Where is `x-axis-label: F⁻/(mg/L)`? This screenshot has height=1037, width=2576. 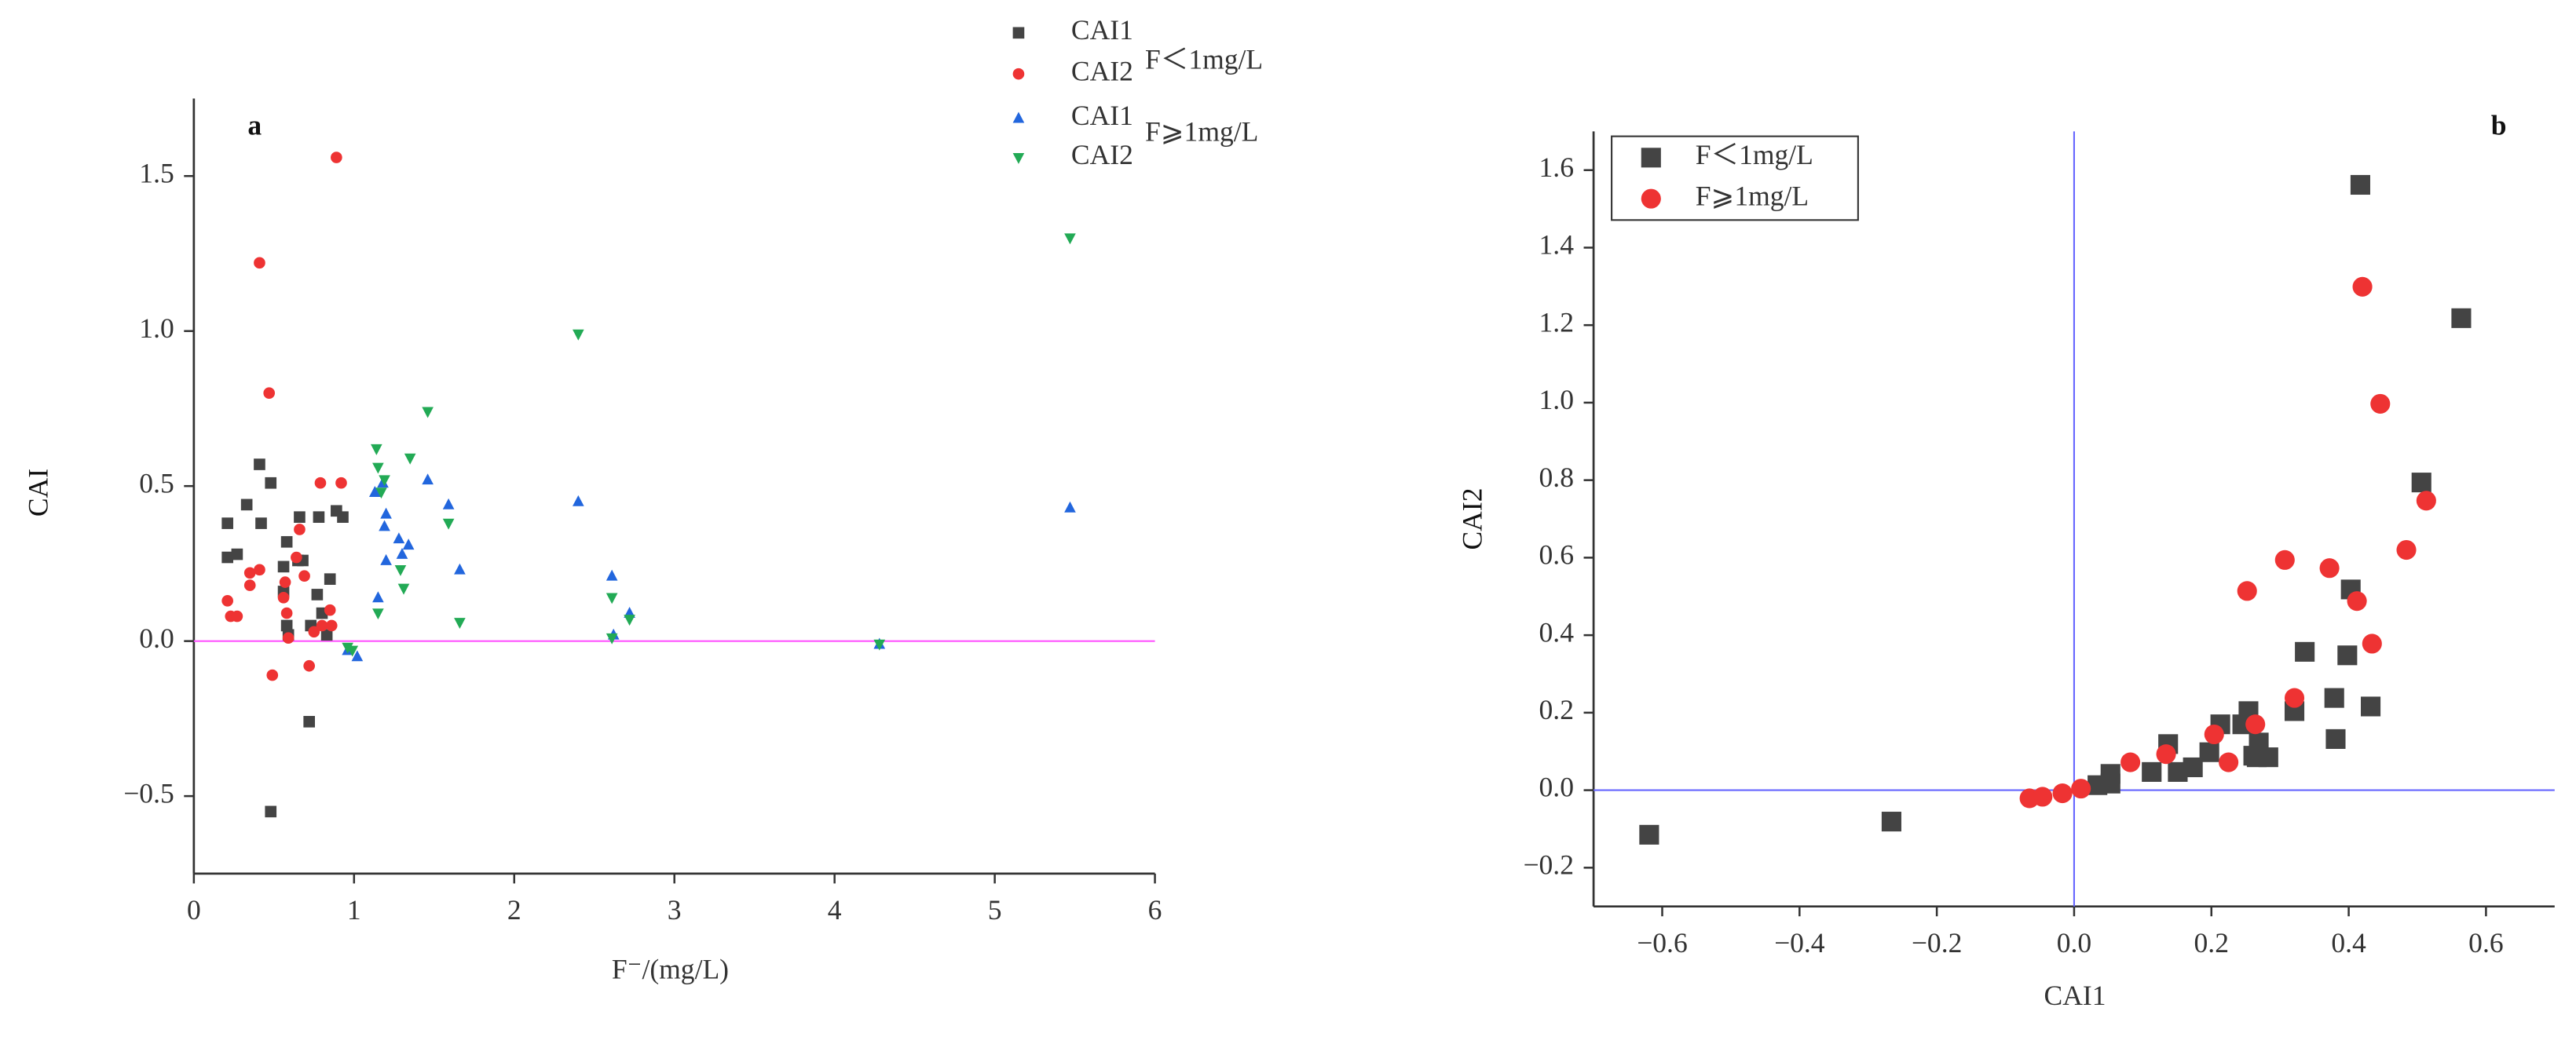 x-axis-label: F⁻/(mg/L) is located at coordinates (670, 969).